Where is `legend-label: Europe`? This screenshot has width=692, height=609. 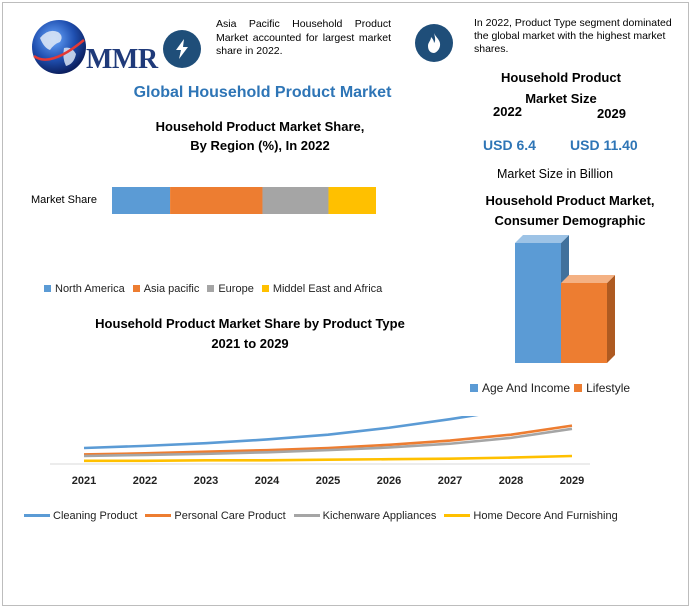
legend-label: Europe is located at coordinates (236, 288).